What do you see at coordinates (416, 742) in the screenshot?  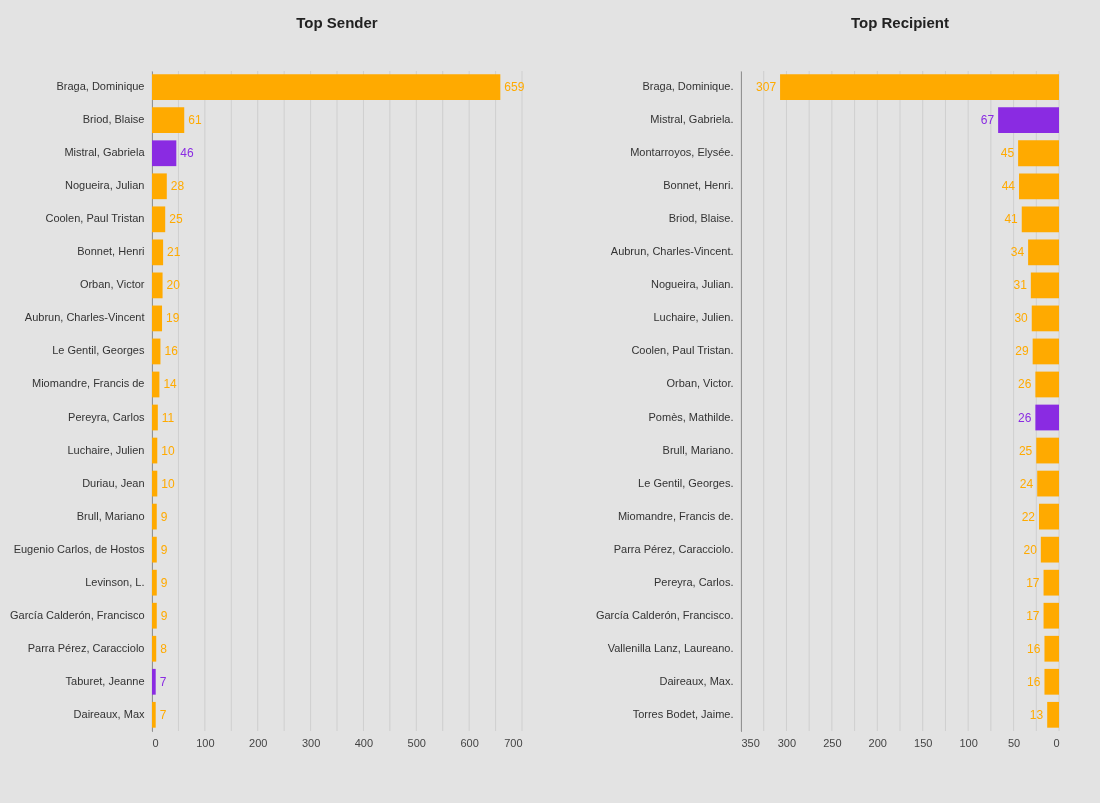 I see `x-tick-label: 500` at bounding box center [416, 742].